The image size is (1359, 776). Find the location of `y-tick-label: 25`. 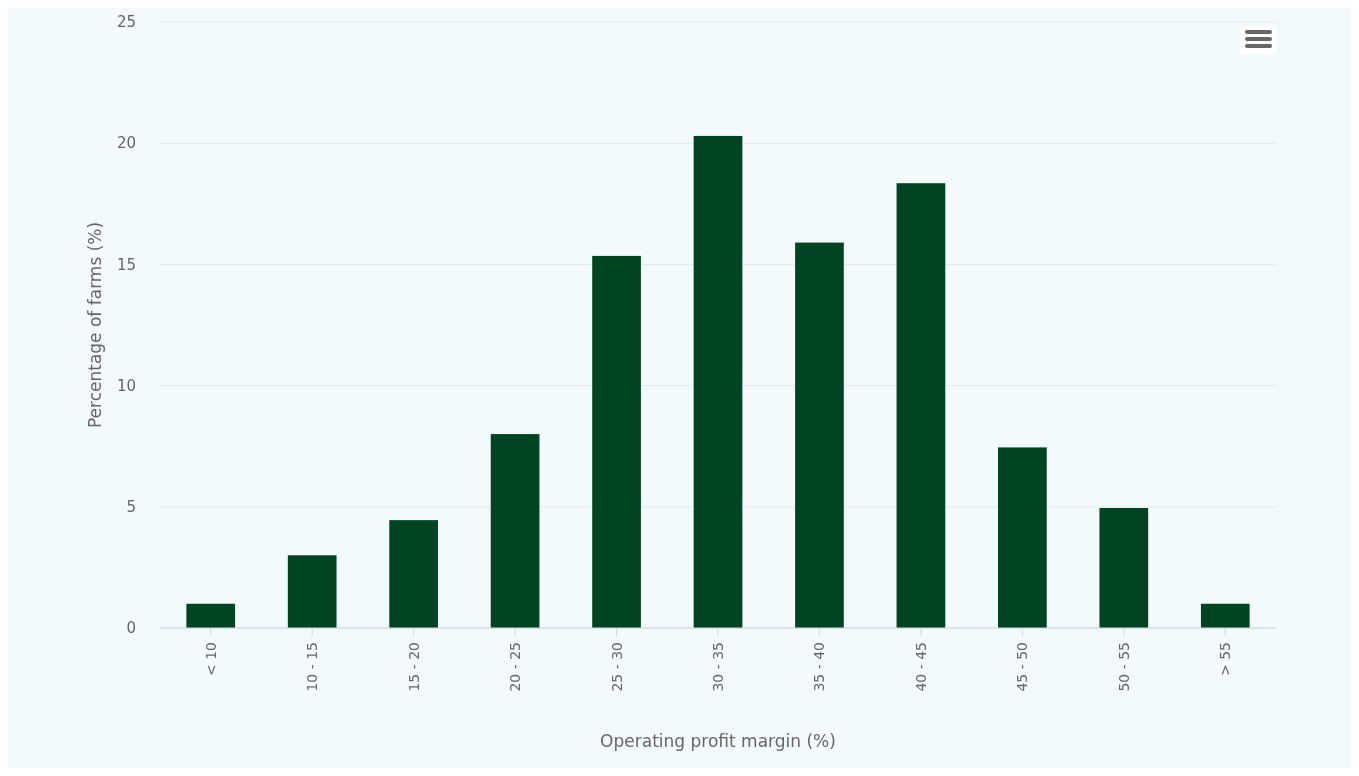

y-tick-label: 25 is located at coordinates (126, 22).